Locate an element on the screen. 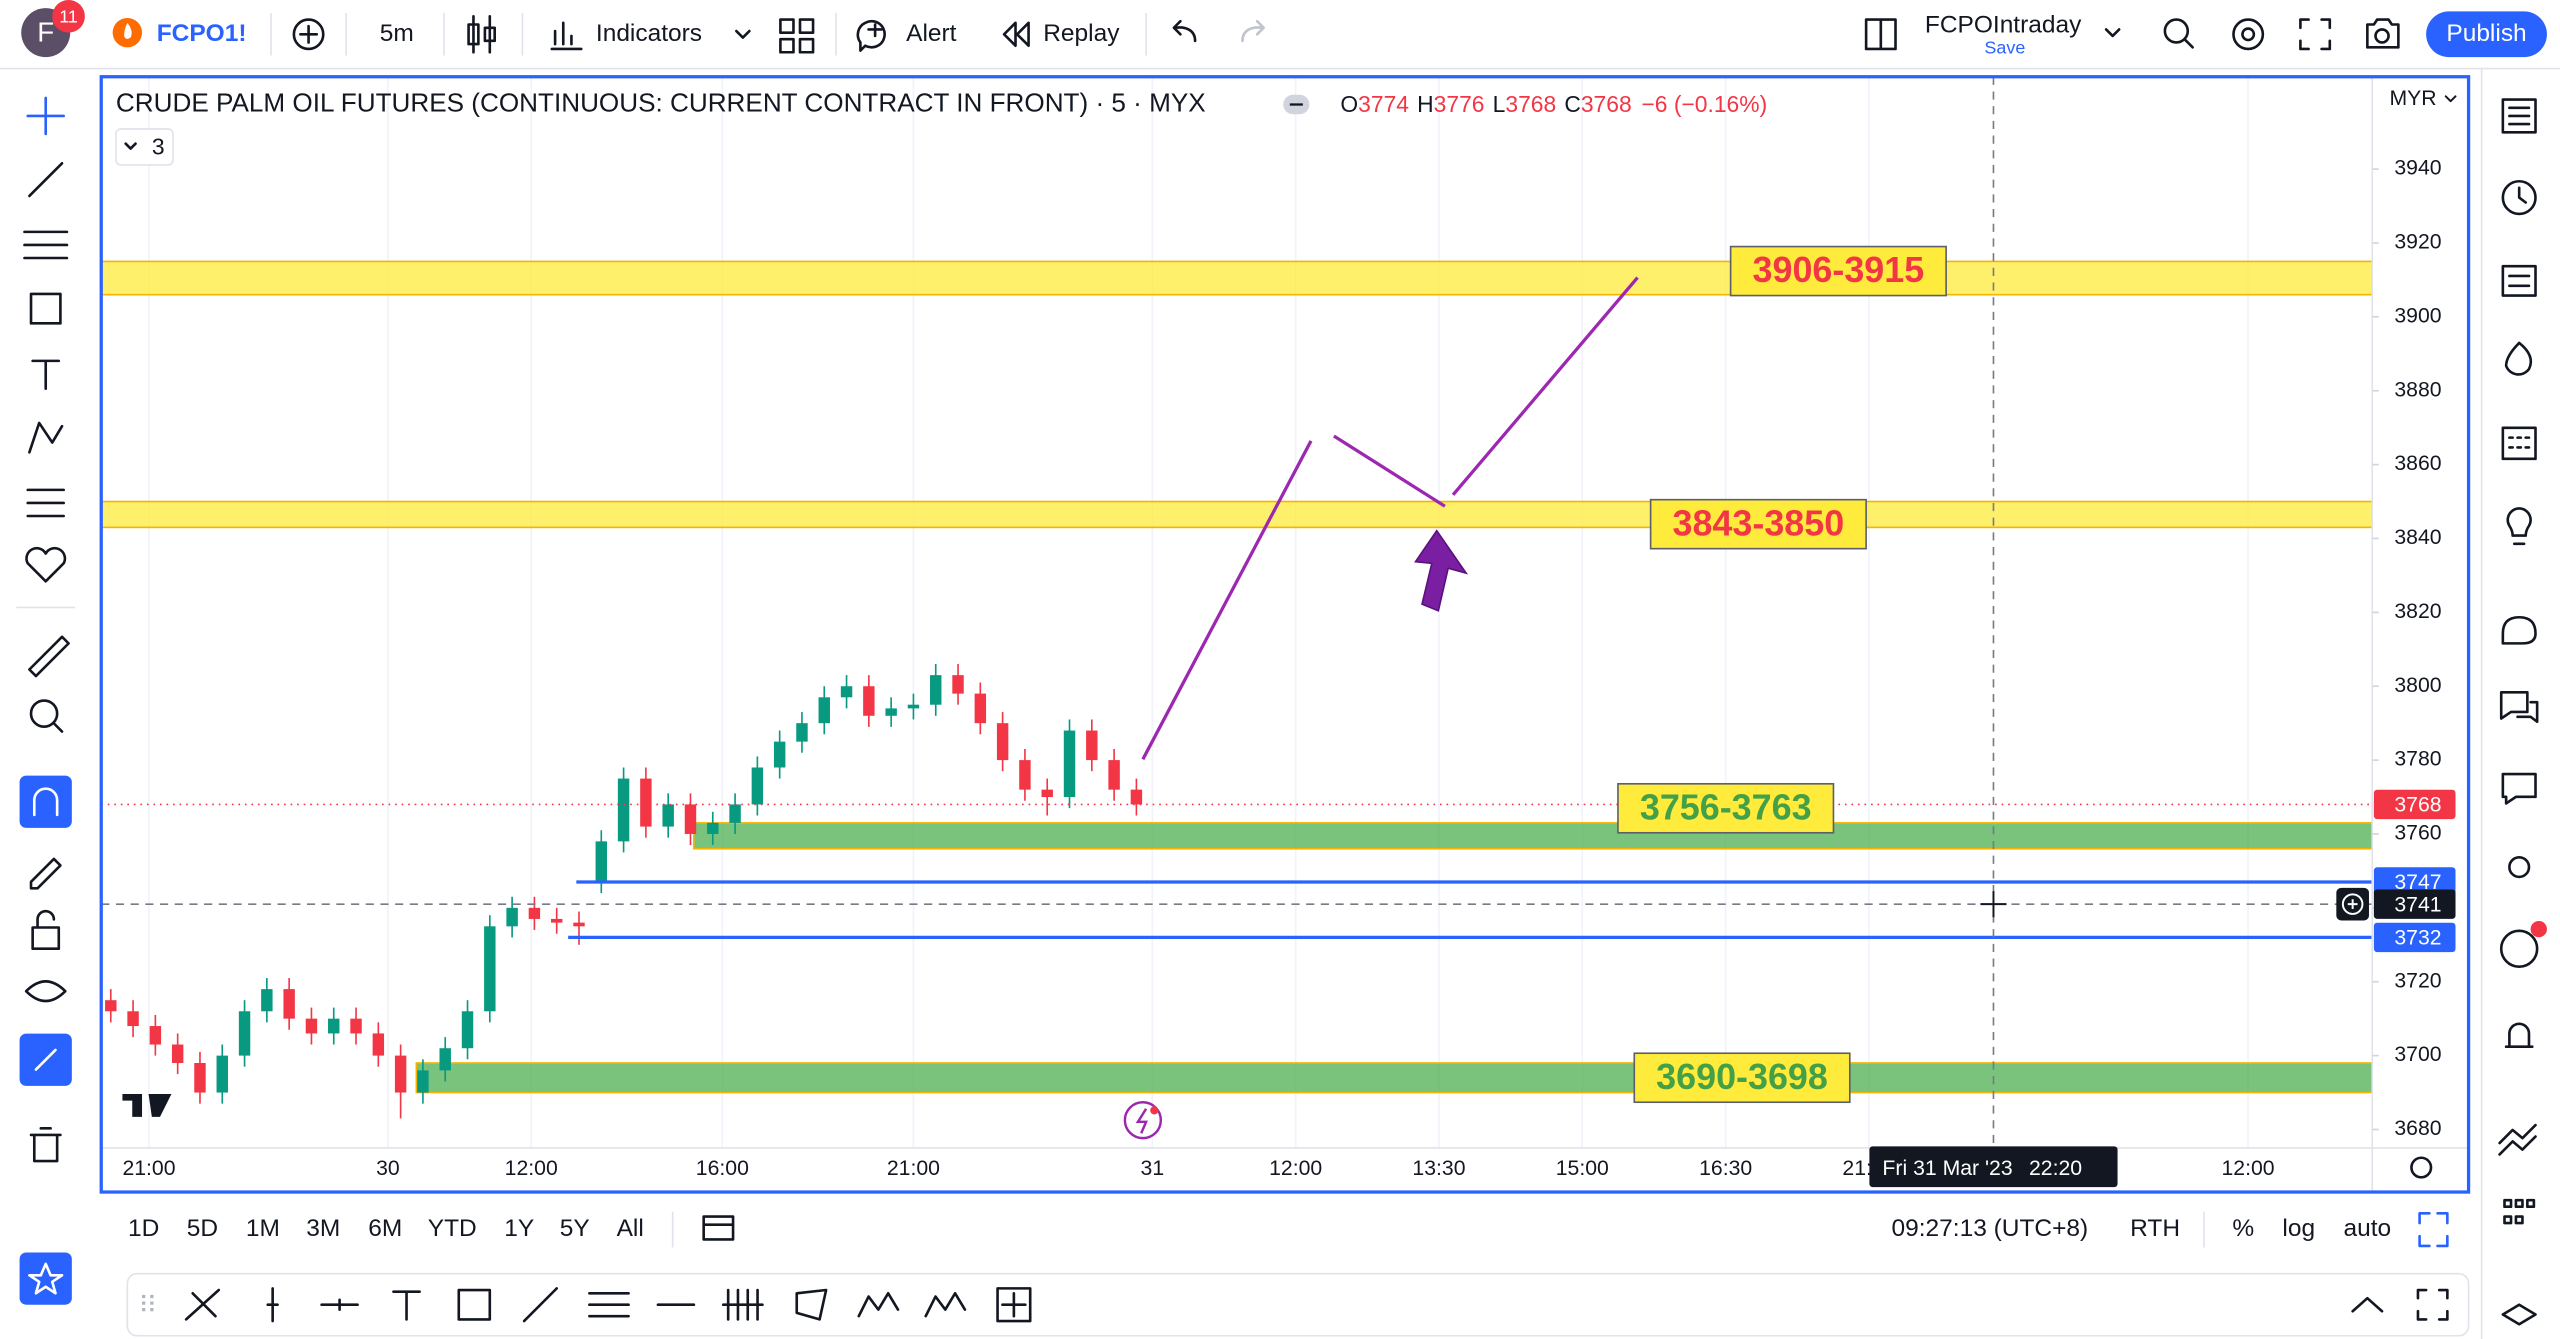  clock: 09:27:13 (UTC+8) is located at coordinates (1990, 1228).